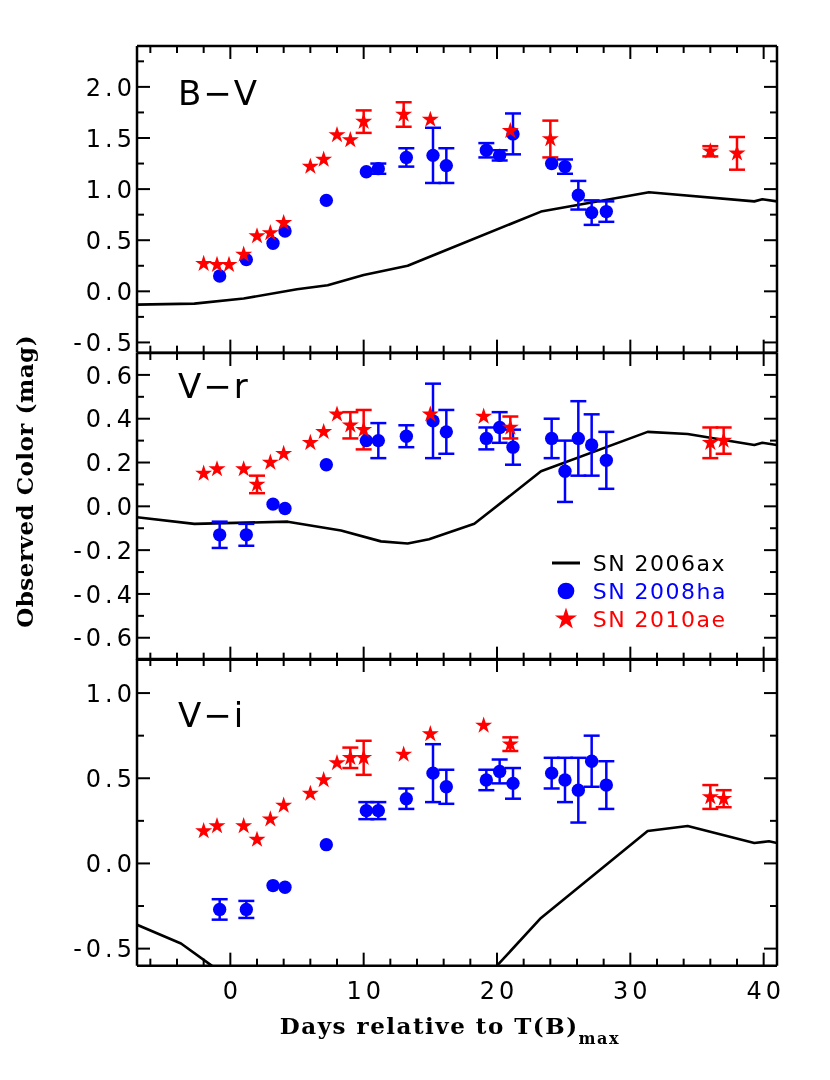  I want to click on y-tick-label: 1.5, so click(111, 138).